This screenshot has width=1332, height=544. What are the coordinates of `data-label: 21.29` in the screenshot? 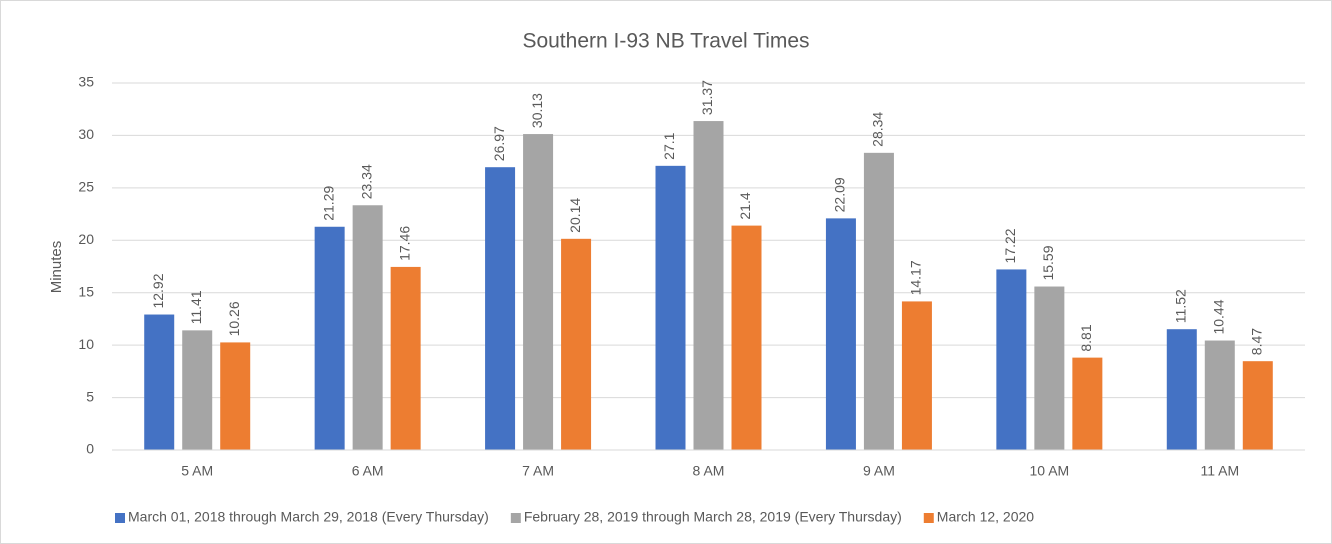 It's located at (328, 203).